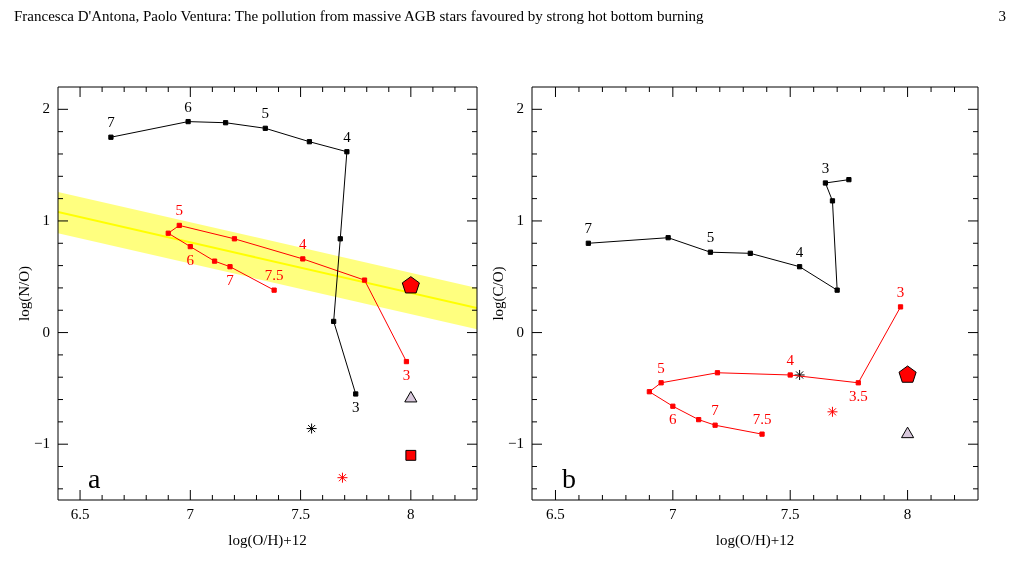  Describe the element at coordinates (858, 395) in the screenshot. I see `annotation: 3.5` at that location.